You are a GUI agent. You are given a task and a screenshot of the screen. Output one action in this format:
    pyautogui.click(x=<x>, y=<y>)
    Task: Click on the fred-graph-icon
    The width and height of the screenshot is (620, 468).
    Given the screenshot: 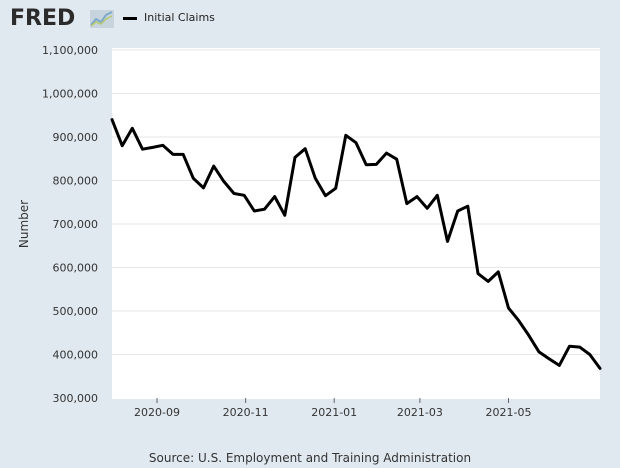 What is the action you would take?
    pyautogui.click(x=102, y=19)
    